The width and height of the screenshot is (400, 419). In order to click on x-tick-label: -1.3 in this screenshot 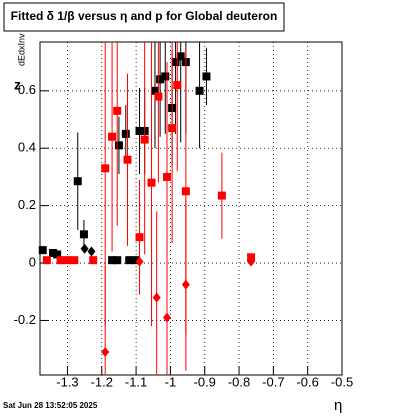, I will do `click(67, 381)`.